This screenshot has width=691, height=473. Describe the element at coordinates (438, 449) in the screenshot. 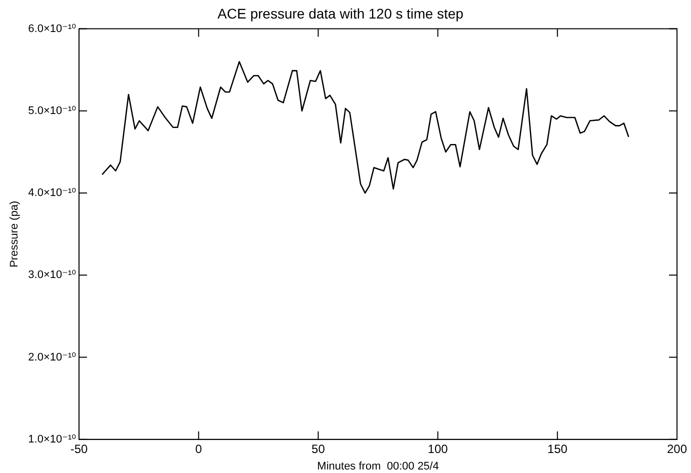

I see `x-tick-label: 100` at that location.